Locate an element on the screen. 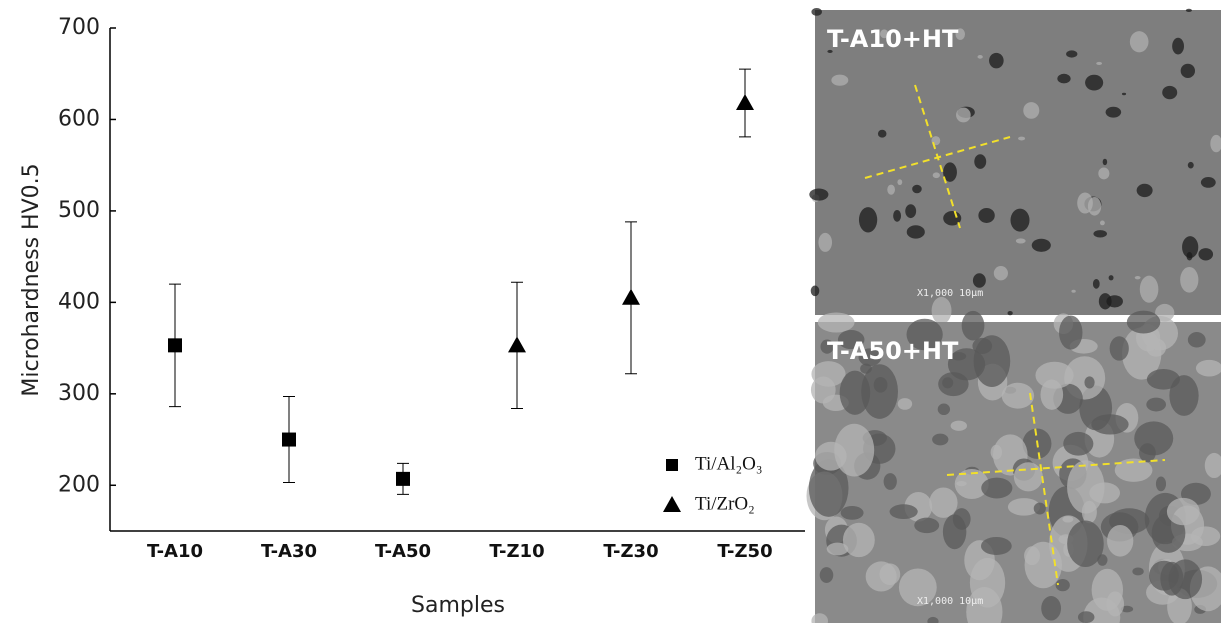  y-tick-label: 700 is located at coordinates (79, 27).